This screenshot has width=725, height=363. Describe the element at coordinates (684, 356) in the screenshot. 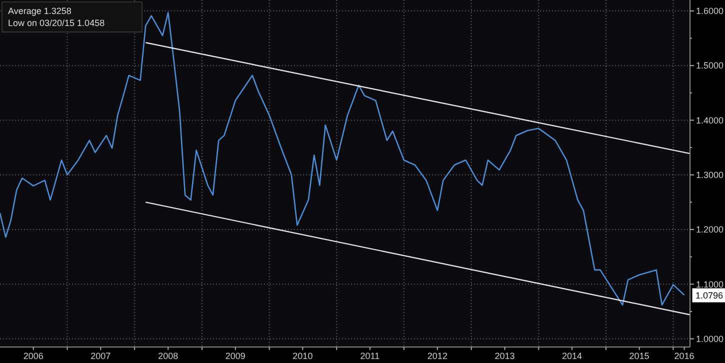

I see `x-tick-label: 2016` at that location.